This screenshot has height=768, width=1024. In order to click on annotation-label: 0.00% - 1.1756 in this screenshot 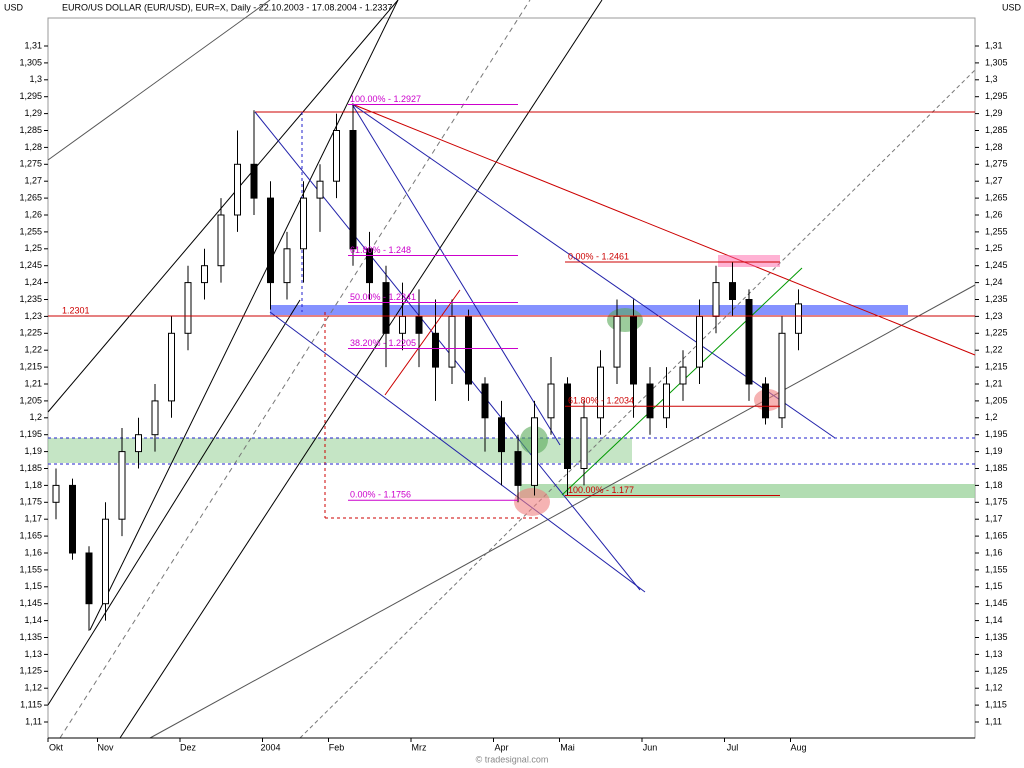, I will do `click(380, 495)`.